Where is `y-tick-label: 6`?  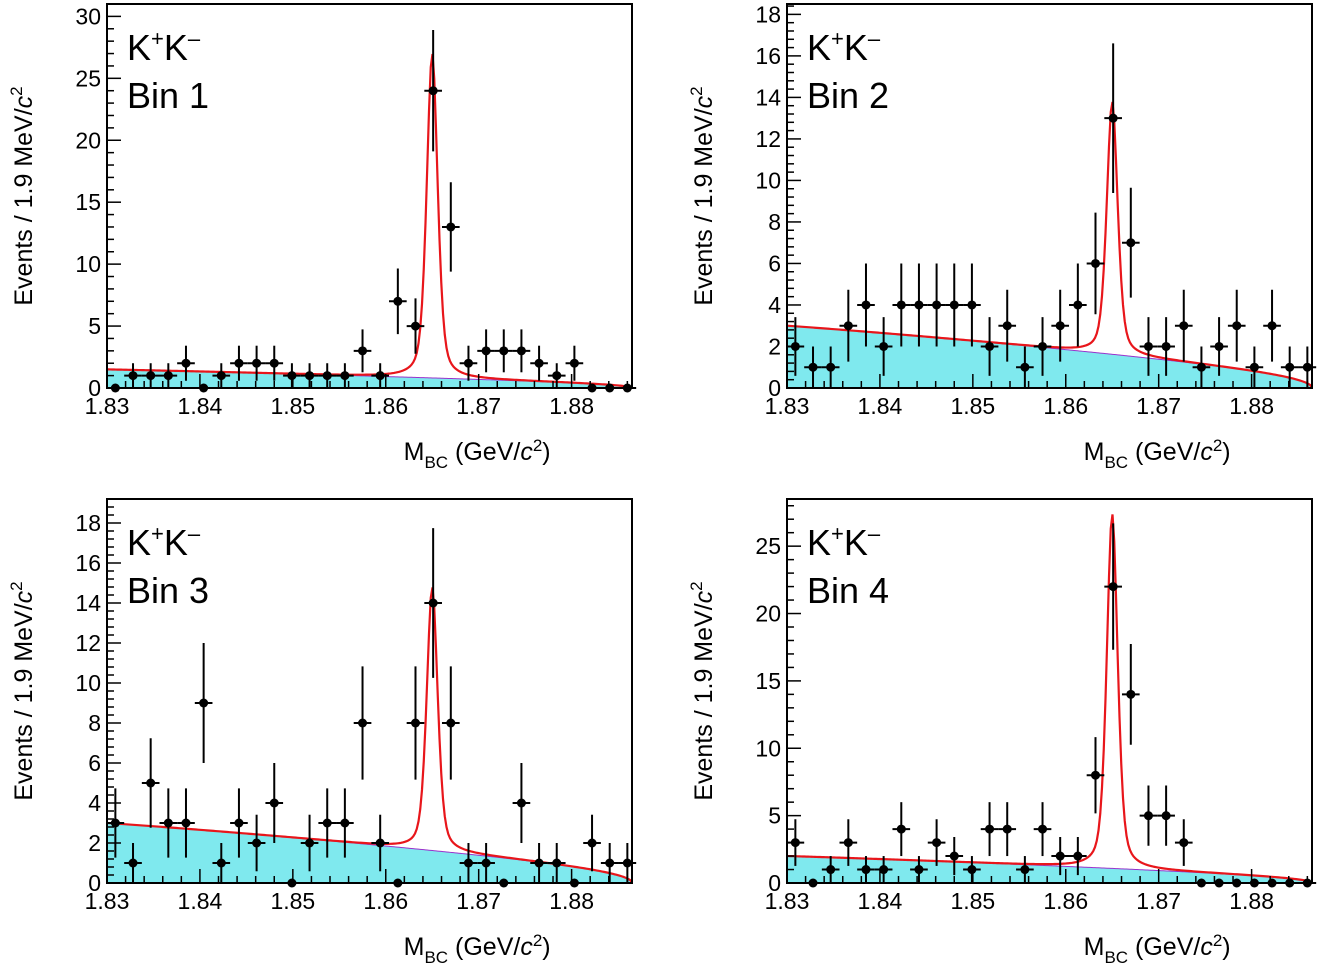
y-tick-label: 6 is located at coordinates (94, 763).